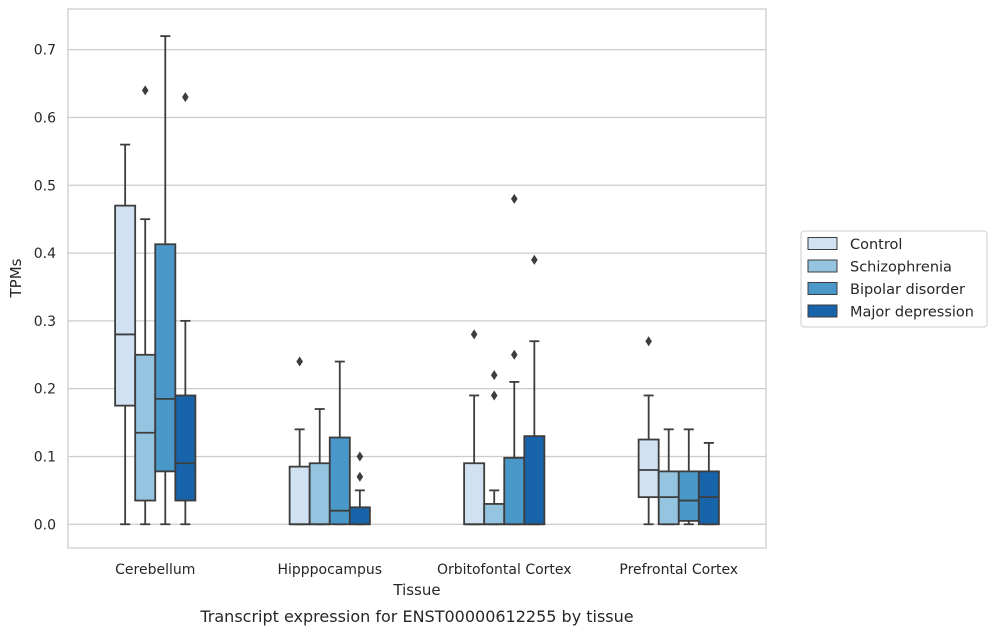 This screenshot has width=997, height=634. Describe the element at coordinates (504, 570) in the screenshot. I see `x-tick-label: Orbitofontal Cortex` at that location.